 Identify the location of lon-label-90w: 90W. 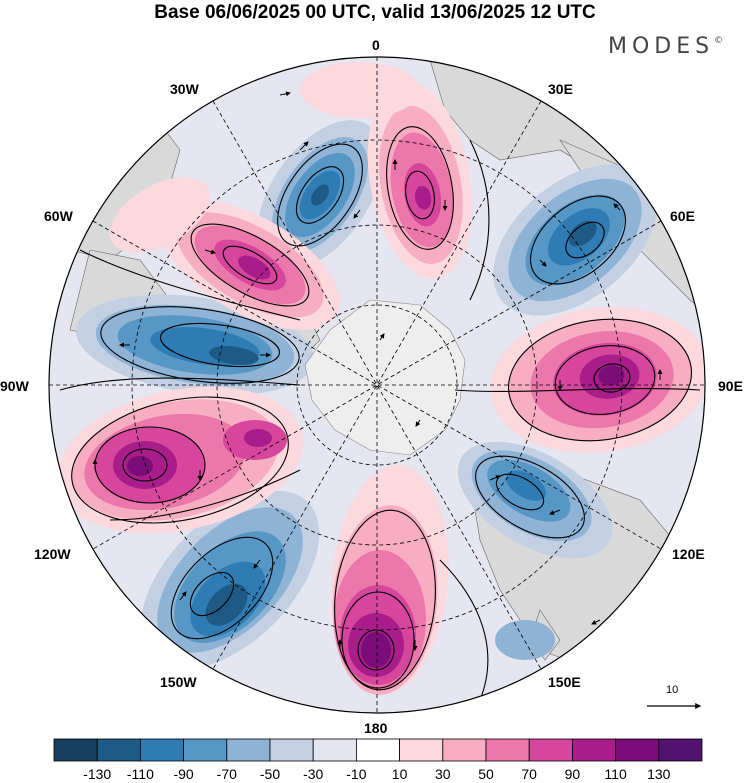
(14, 386).